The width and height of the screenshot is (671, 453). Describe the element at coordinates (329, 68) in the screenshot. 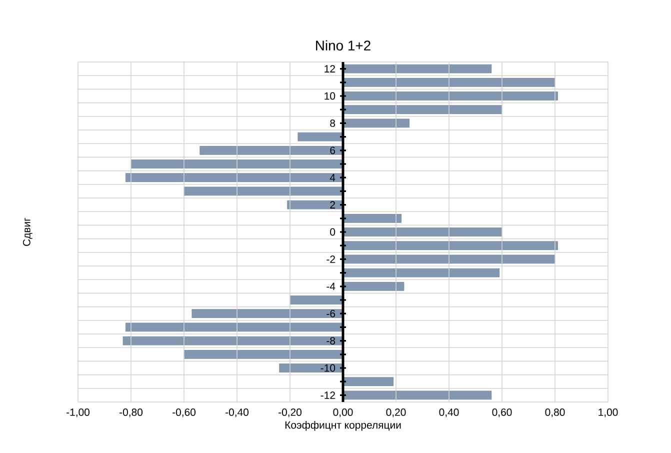

I see `y-tick-label: 12` at that location.